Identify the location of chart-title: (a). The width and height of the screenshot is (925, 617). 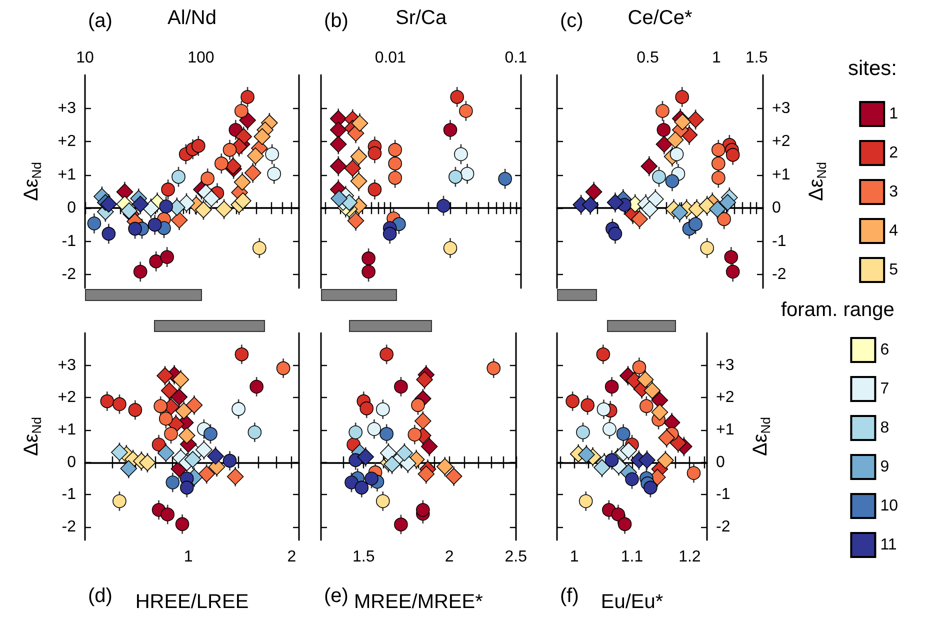
(100, 21).